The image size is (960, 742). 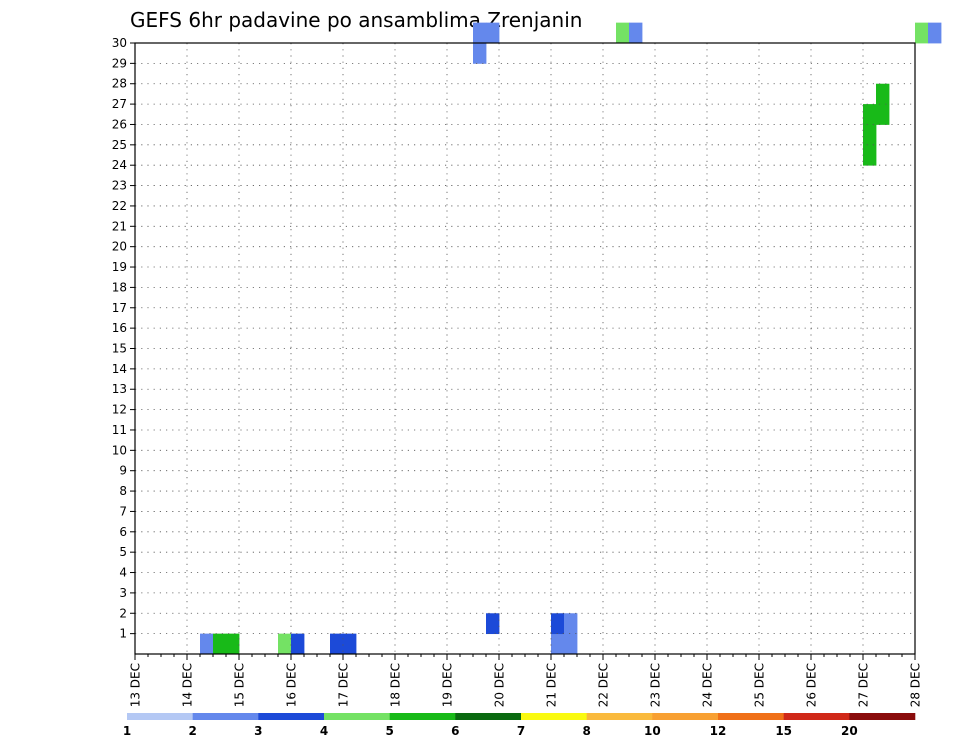 What do you see at coordinates (849, 731) in the screenshot?
I see `colorbar-label: 20` at bounding box center [849, 731].